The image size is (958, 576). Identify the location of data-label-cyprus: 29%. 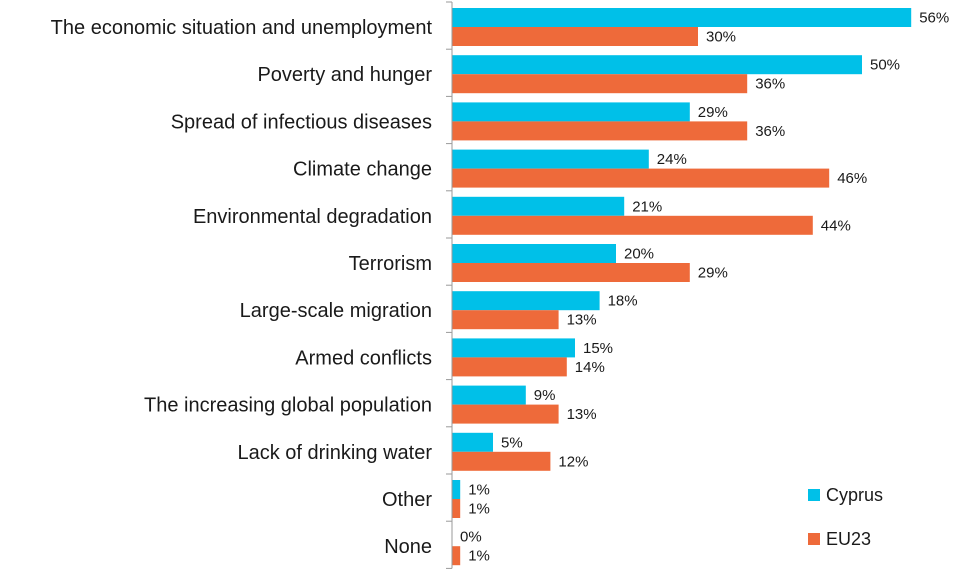
(713, 112).